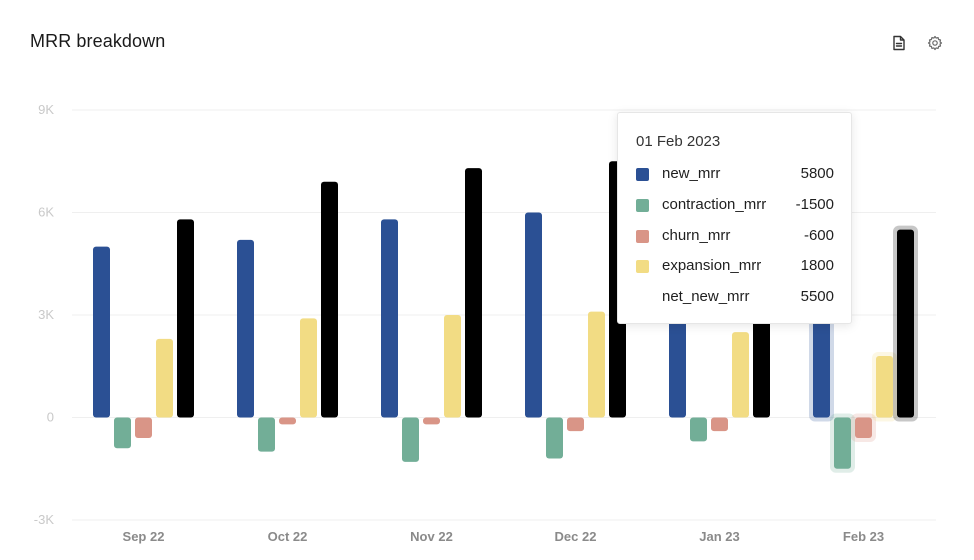  I want to click on y-tick-label: 3K, so click(46, 314).